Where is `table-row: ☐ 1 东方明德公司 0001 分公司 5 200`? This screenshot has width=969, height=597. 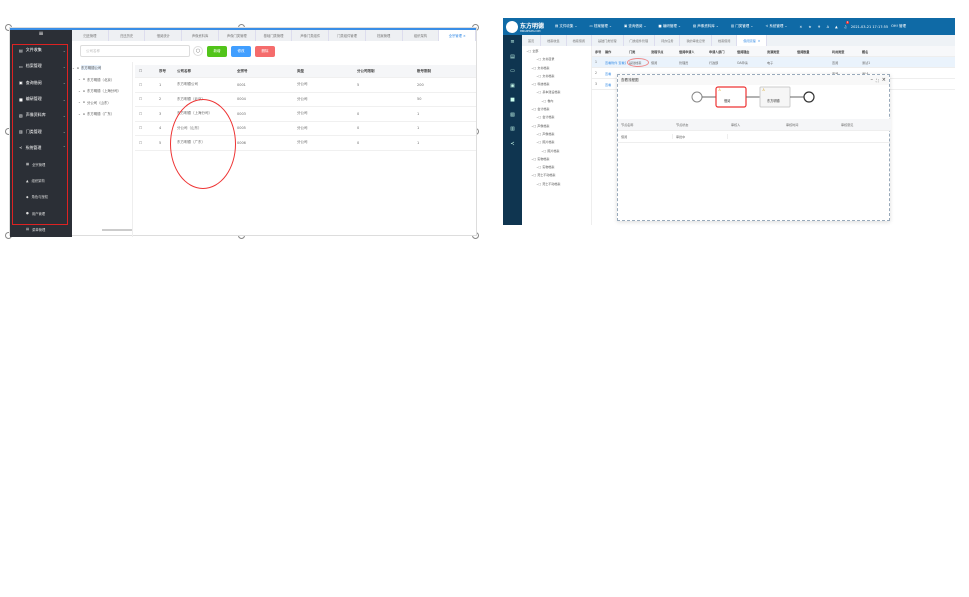 table-row: ☐ 1 东方明德公司 0001 分公司 5 200 is located at coordinates (305, 85).